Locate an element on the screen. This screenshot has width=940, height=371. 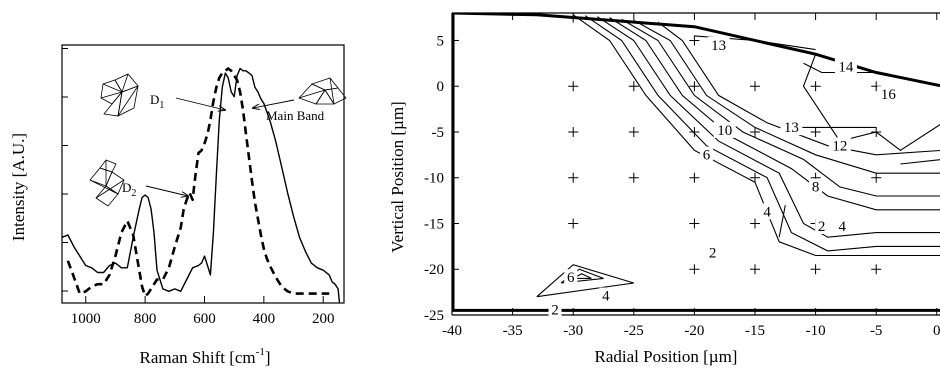
main-band-arrow is located at coordinates (274, 103).